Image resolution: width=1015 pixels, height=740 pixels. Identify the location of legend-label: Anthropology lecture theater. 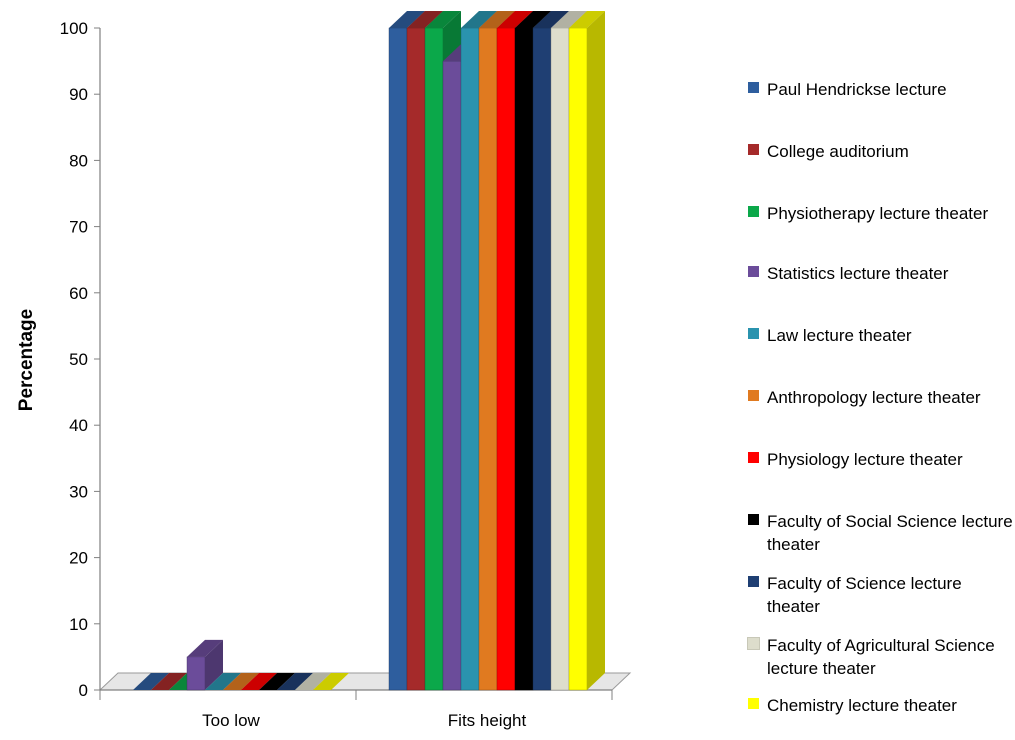
(874, 397).